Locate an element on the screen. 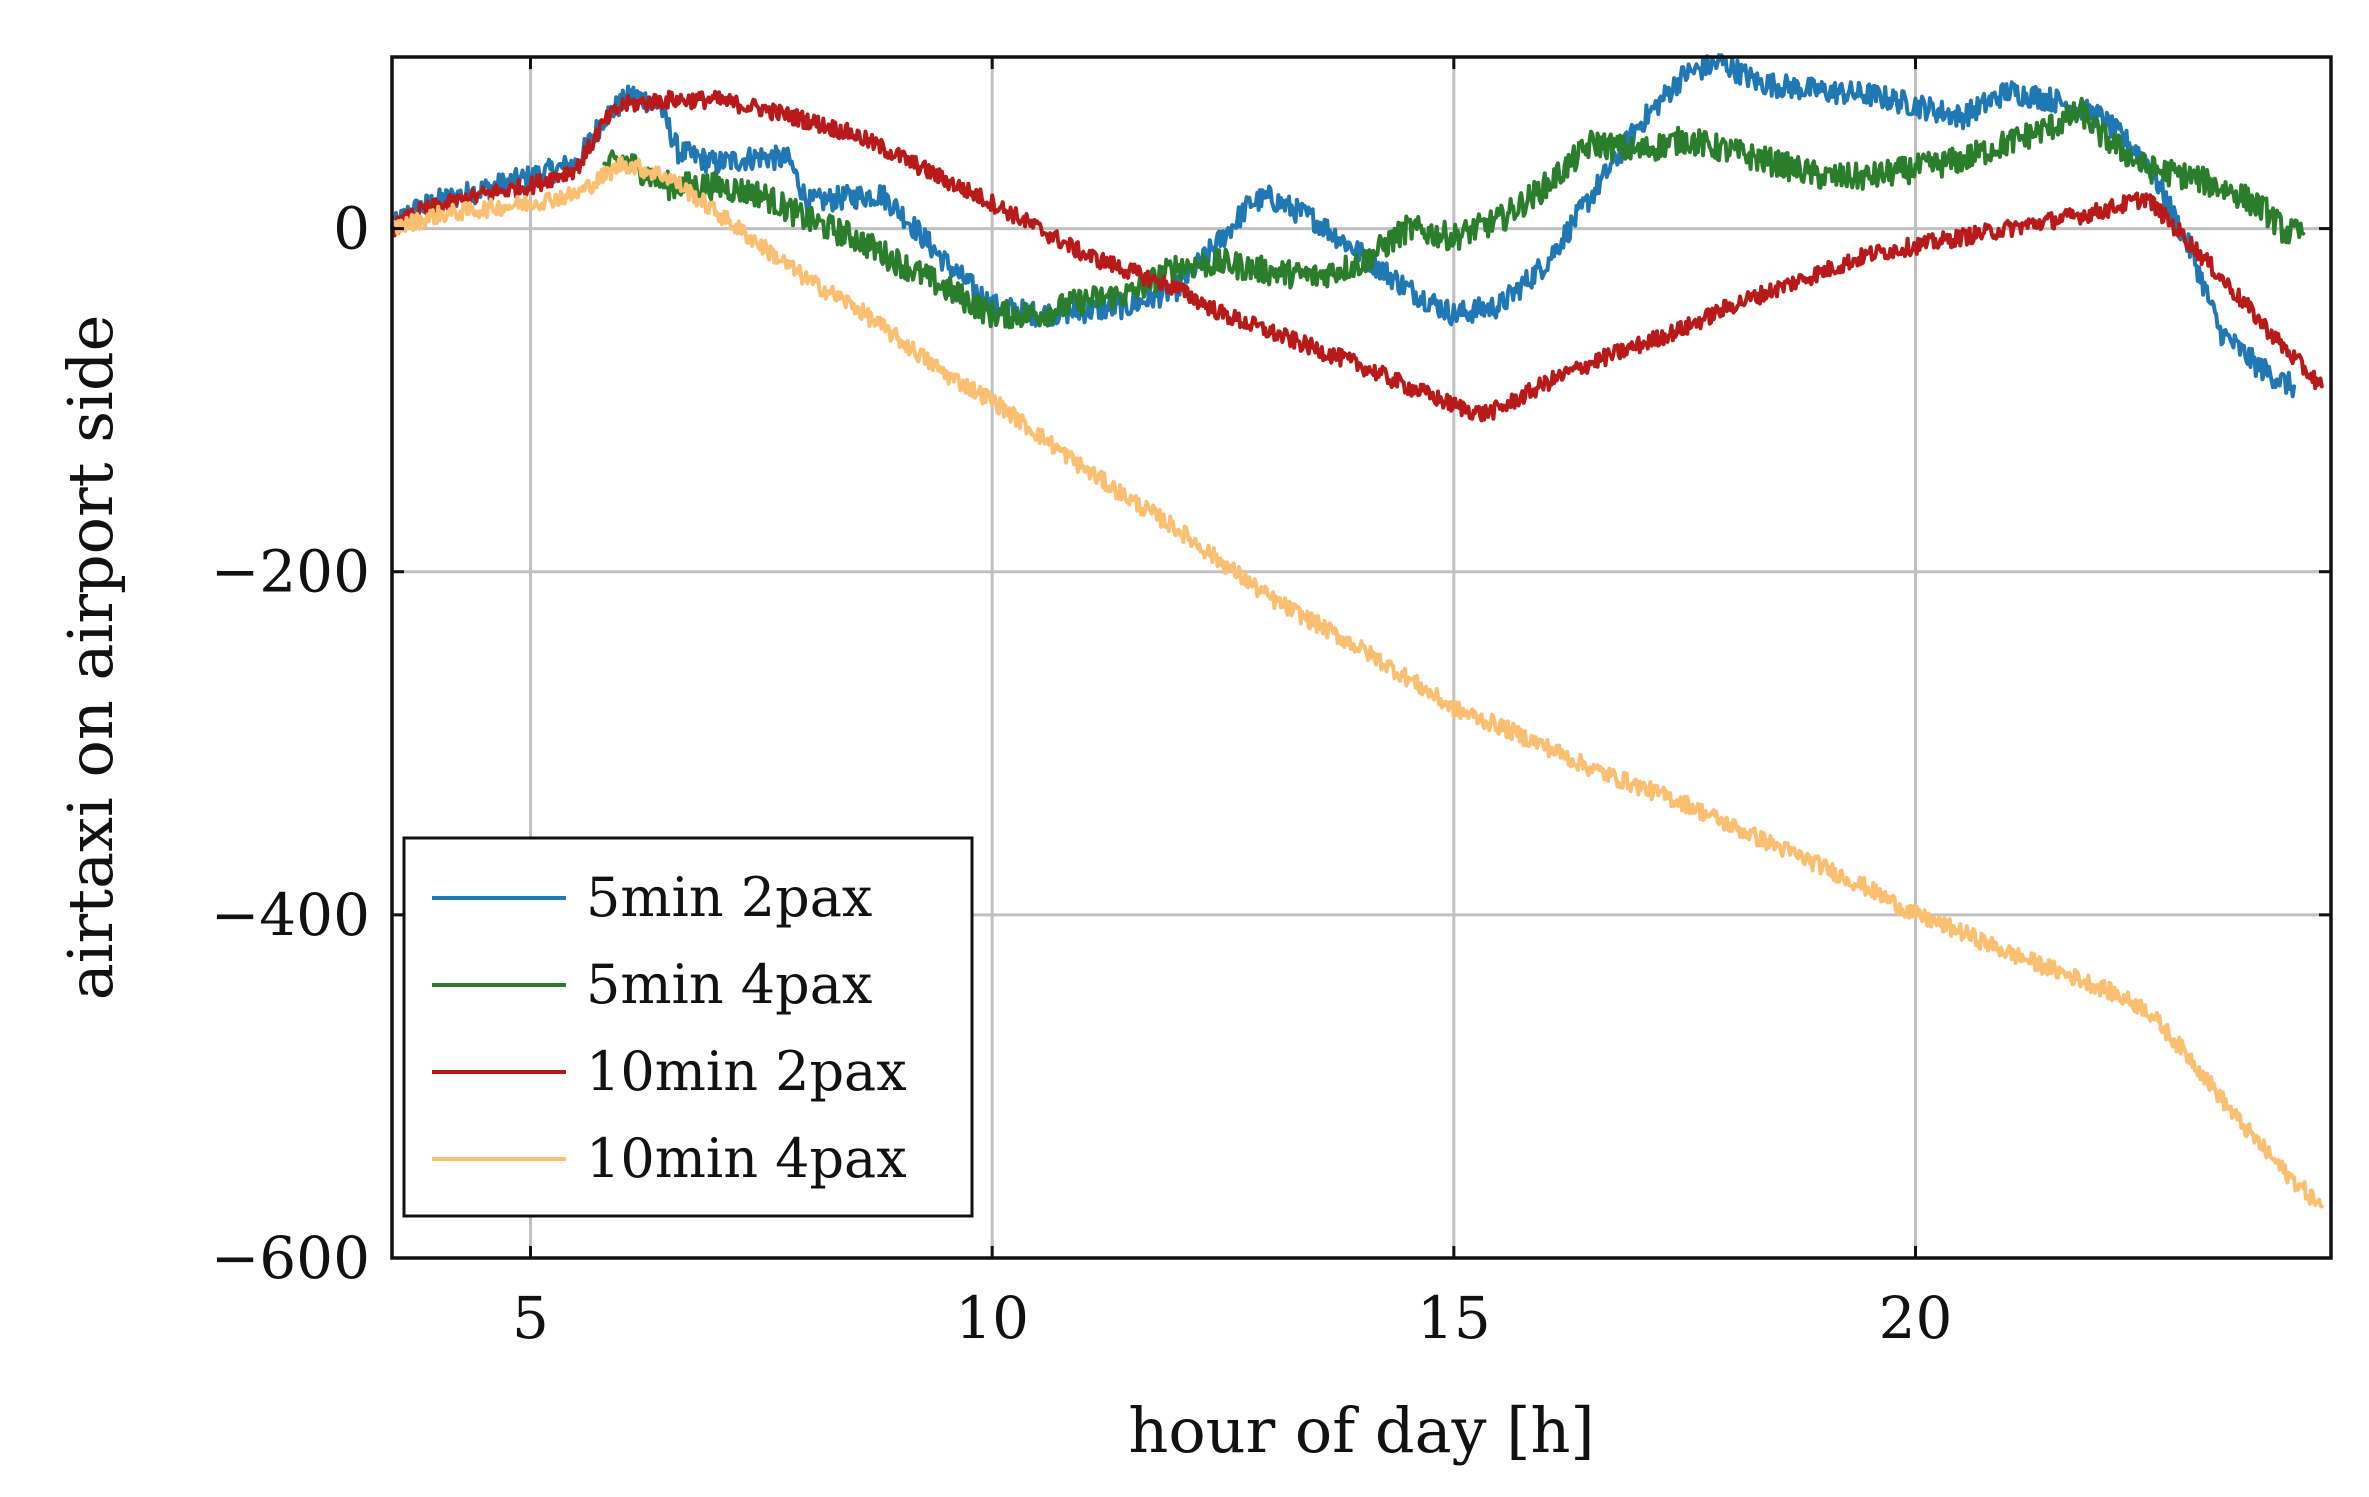  x-tick-label: 15 is located at coordinates (1454, 1318).